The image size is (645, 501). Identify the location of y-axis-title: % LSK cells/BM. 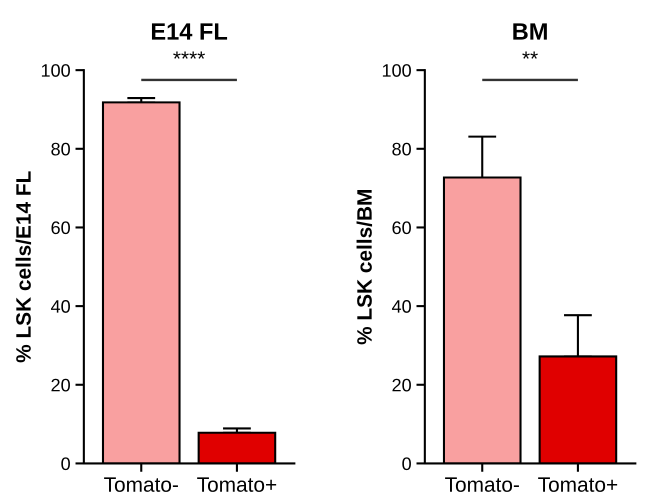
(364, 267).